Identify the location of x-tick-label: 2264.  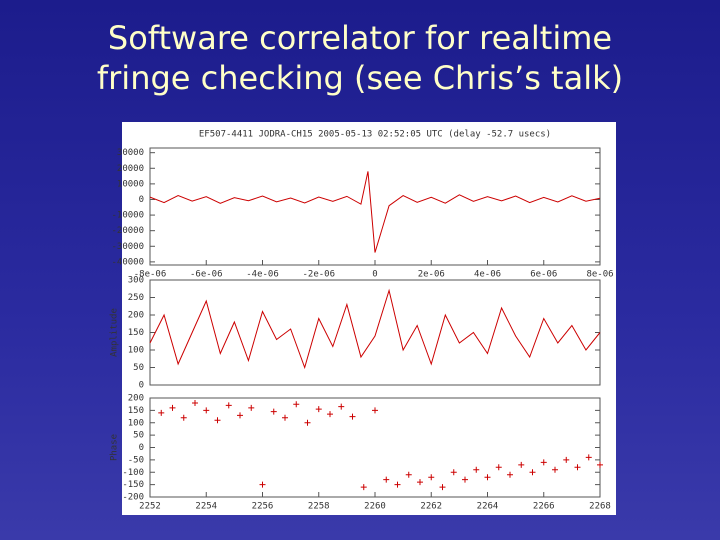
(488, 507).